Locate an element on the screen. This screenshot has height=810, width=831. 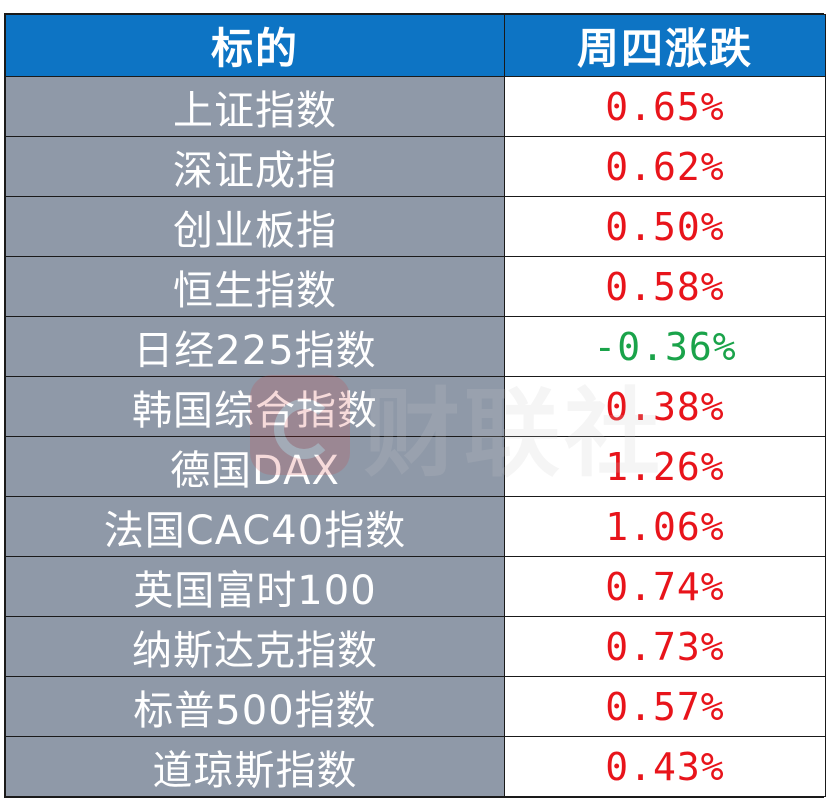
table-row: 日经225指数 -0.36% is located at coordinates (415, 346).